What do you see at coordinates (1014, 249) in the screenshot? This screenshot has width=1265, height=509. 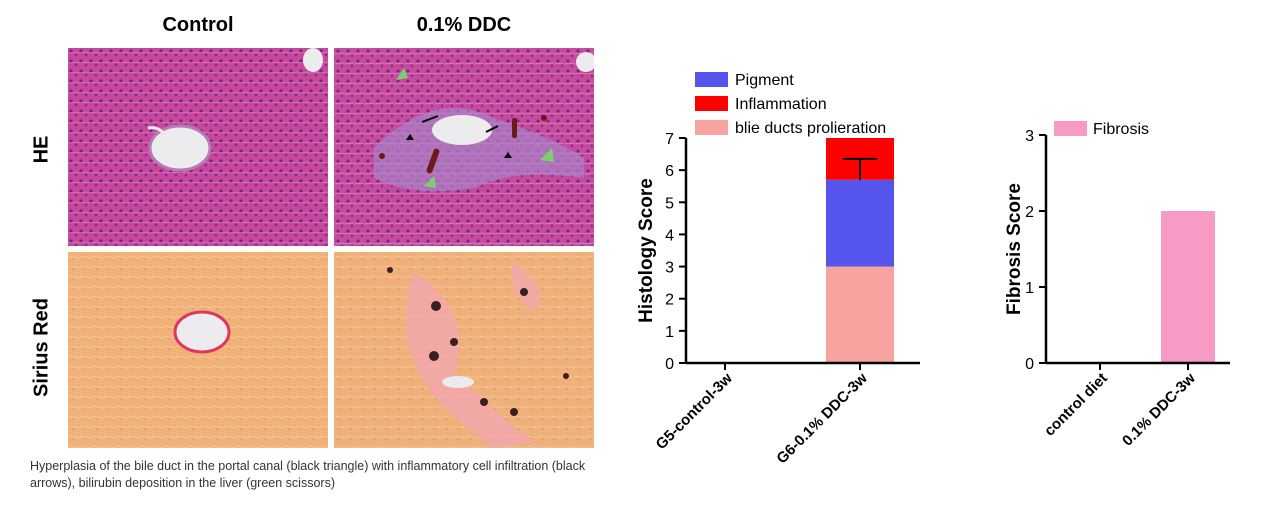 I see `y-axis-label: Fibrosis Score` at bounding box center [1014, 249].